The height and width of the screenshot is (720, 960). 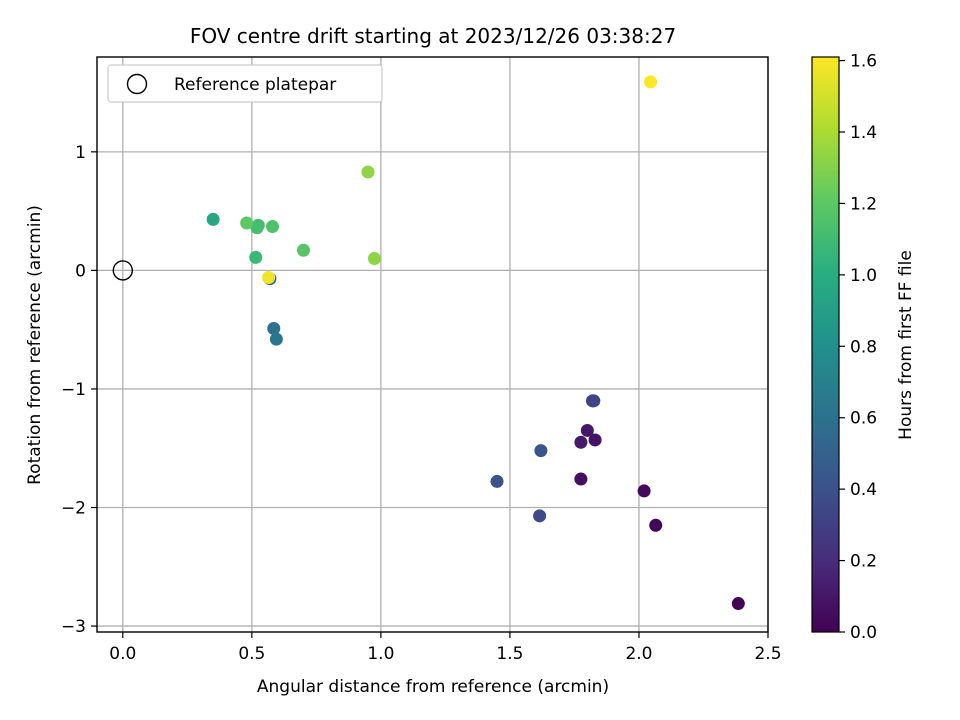 What do you see at coordinates (863, 276) in the screenshot?
I see `colorbar-tick-label: 1.0` at bounding box center [863, 276].